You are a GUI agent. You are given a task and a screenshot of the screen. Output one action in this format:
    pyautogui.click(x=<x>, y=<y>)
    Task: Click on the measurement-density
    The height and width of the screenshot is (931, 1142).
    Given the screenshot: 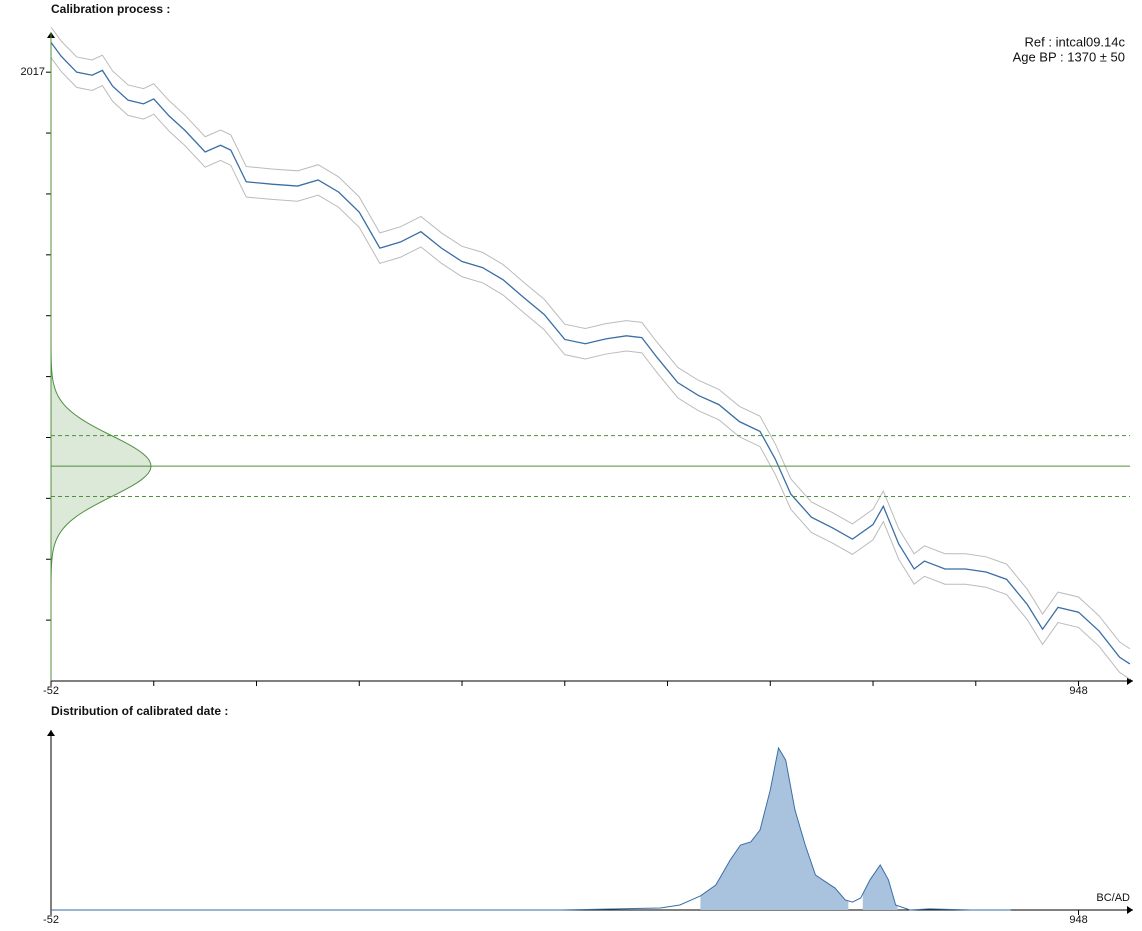 What is the action you would take?
    pyautogui.click(x=101, y=356)
    